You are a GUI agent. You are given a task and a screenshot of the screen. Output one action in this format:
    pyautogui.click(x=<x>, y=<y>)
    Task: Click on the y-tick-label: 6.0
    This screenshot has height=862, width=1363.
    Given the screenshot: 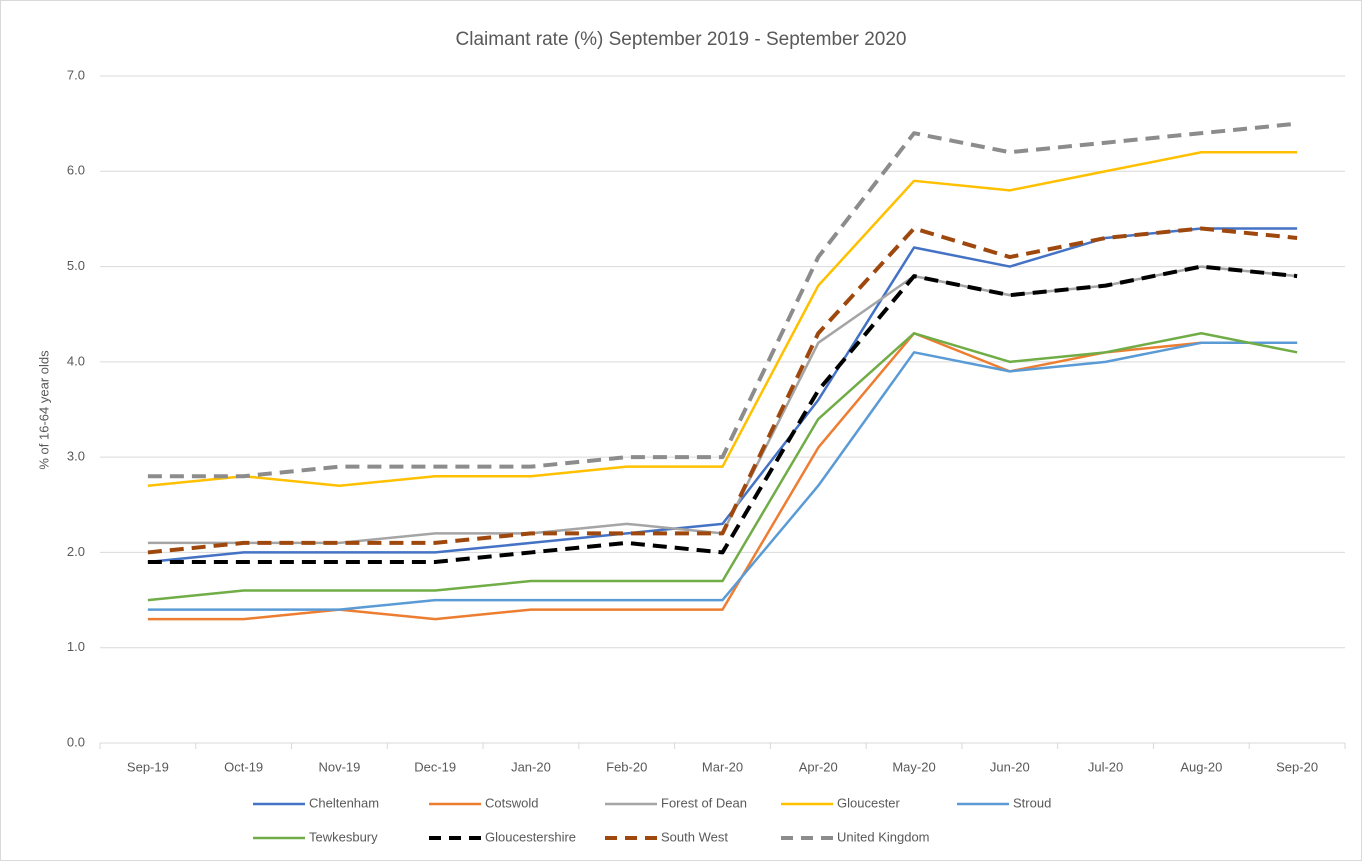 What is the action you would take?
    pyautogui.click(x=76, y=170)
    